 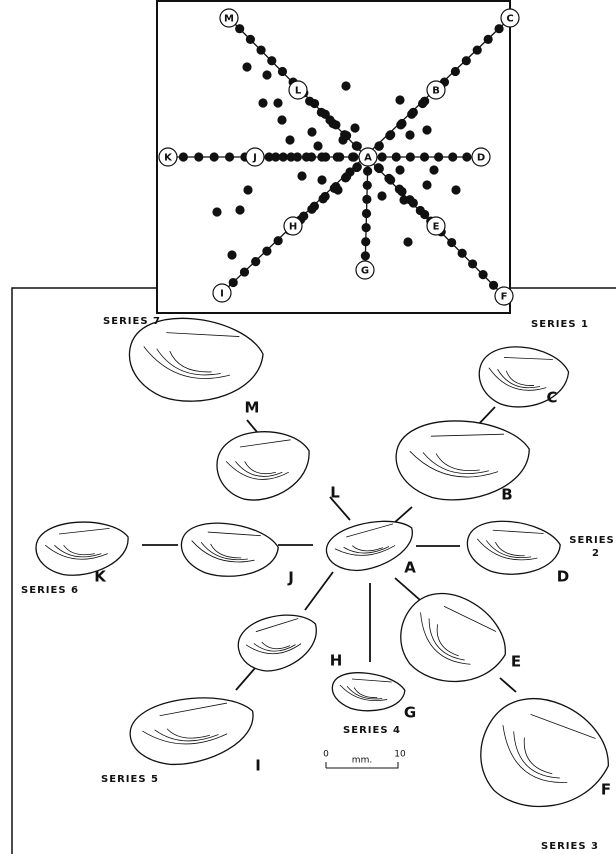 I want to click on link, so click(x=508, y=685).